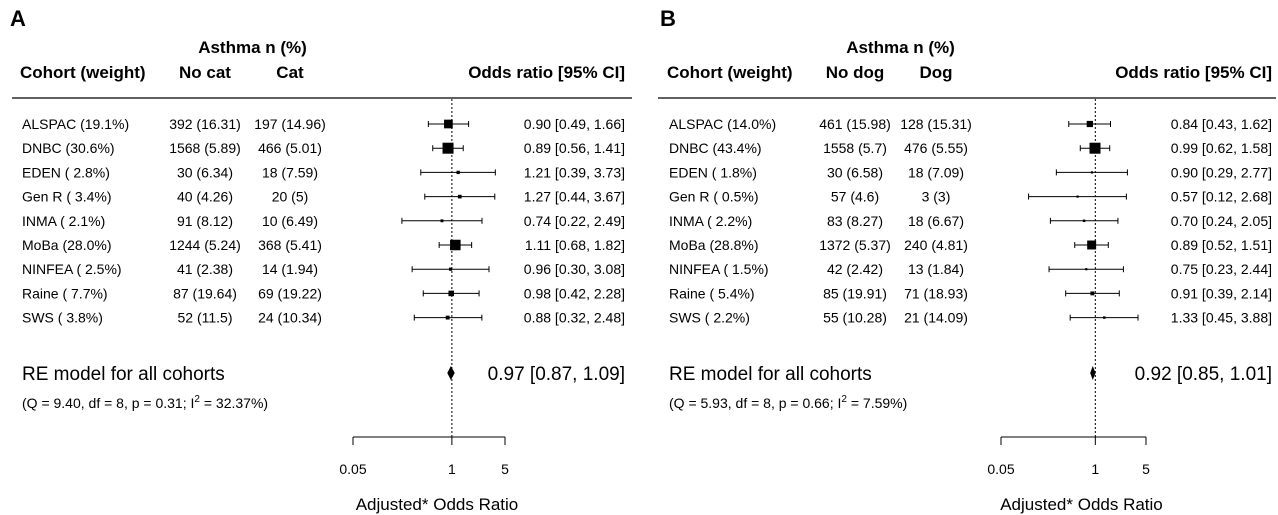  Describe the element at coordinates (936, 197) in the screenshot. I see `count-exposed: 3 (3)` at that location.